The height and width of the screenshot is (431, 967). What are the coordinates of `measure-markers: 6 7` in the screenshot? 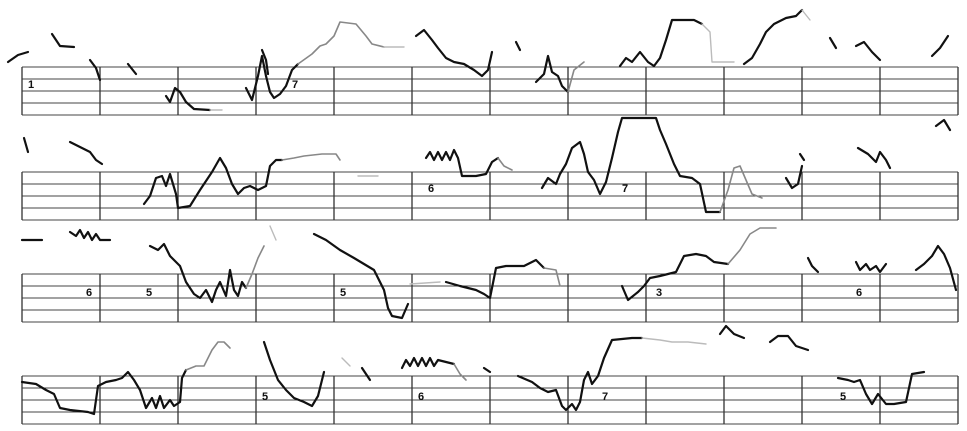 It's located at (528, 189).